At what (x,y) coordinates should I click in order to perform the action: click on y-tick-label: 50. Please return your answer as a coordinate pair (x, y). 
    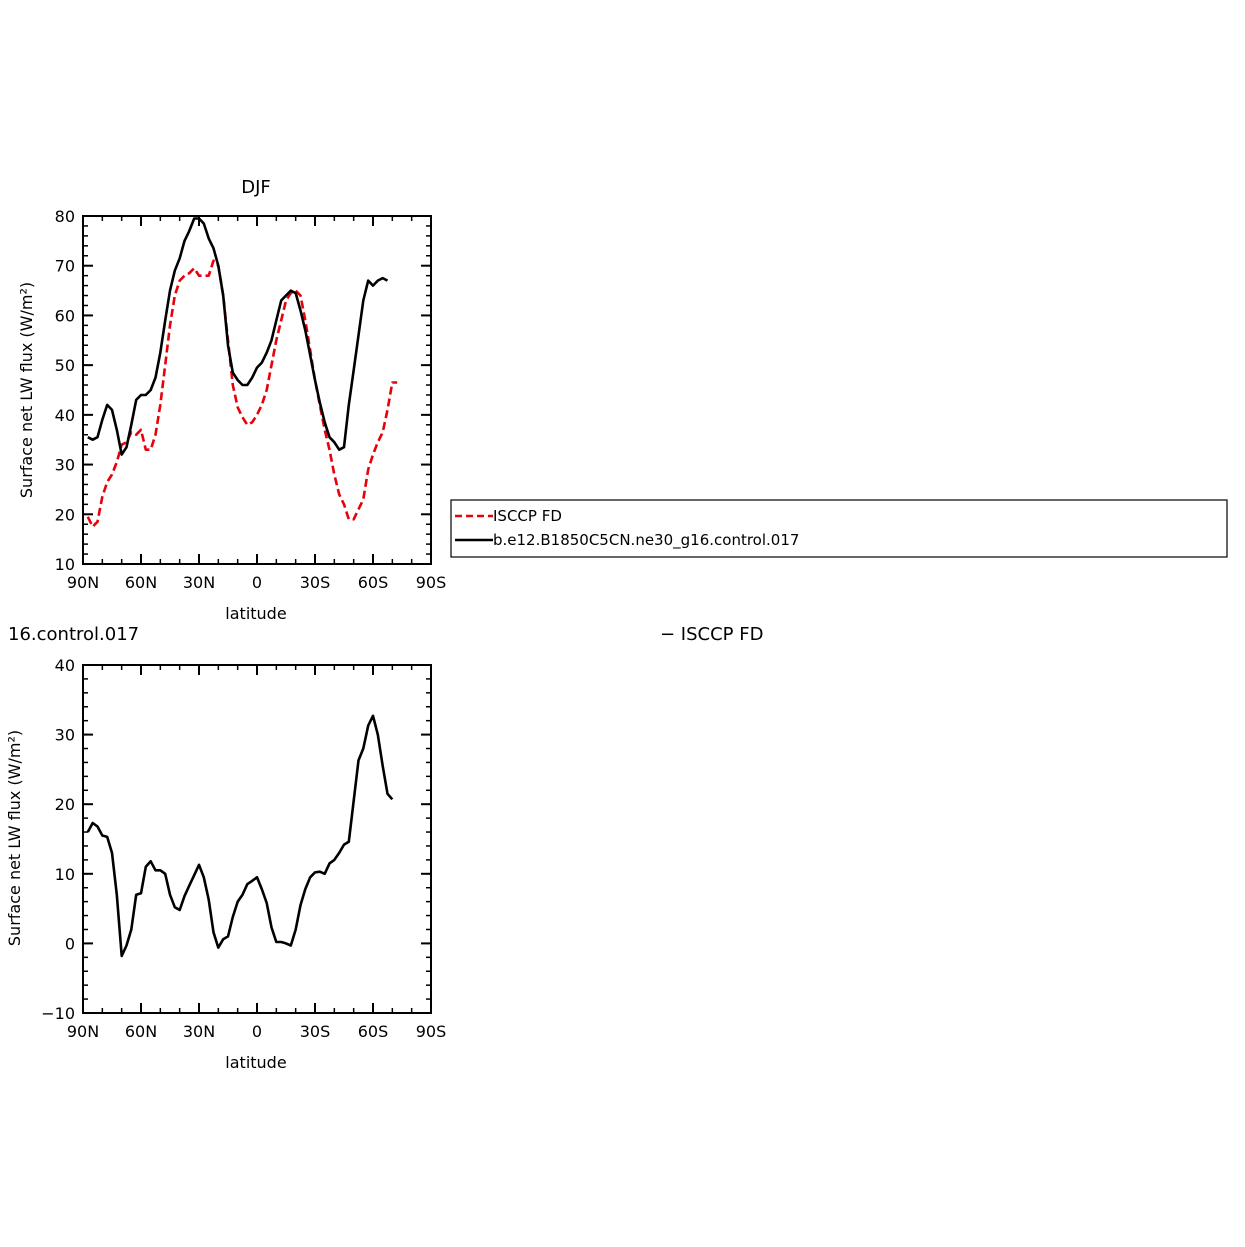
    Looking at the image, I should click on (65, 365).